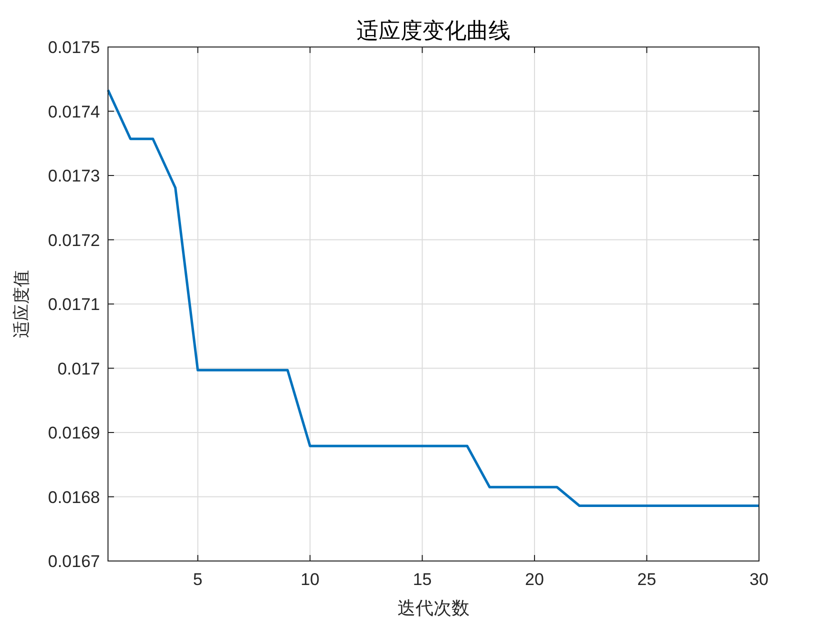  What do you see at coordinates (74, 176) in the screenshot?
I see `y-tick-label: 0.0173` at bounding box center [74, 176].